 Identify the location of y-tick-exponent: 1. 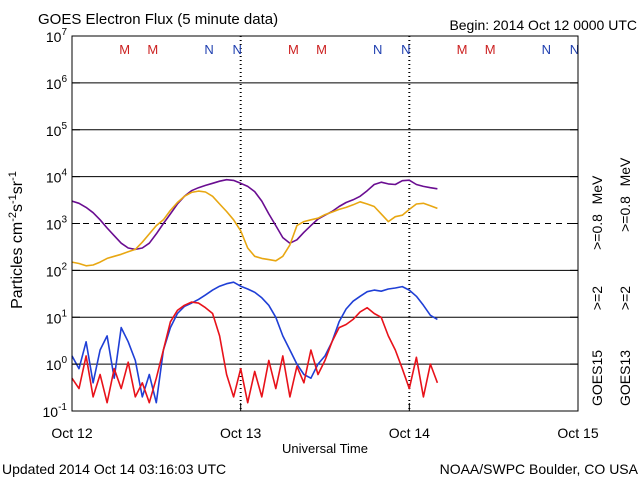
(64, 313).